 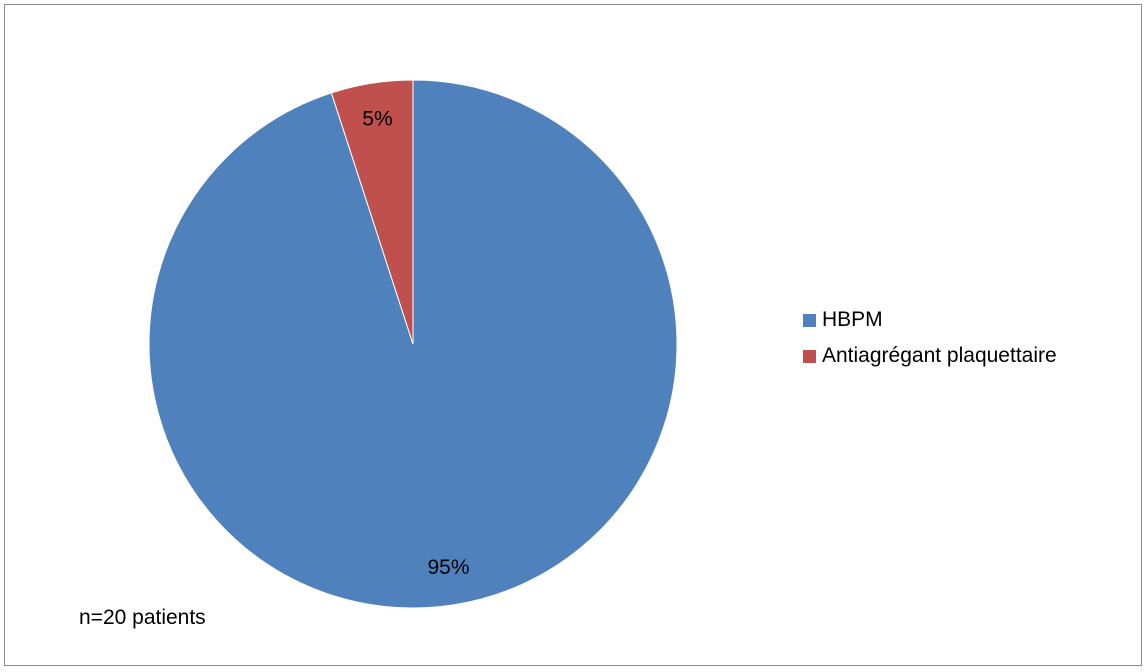 I want to click on legend-item-hbpm: HBPM, so click(x=930, y=320).